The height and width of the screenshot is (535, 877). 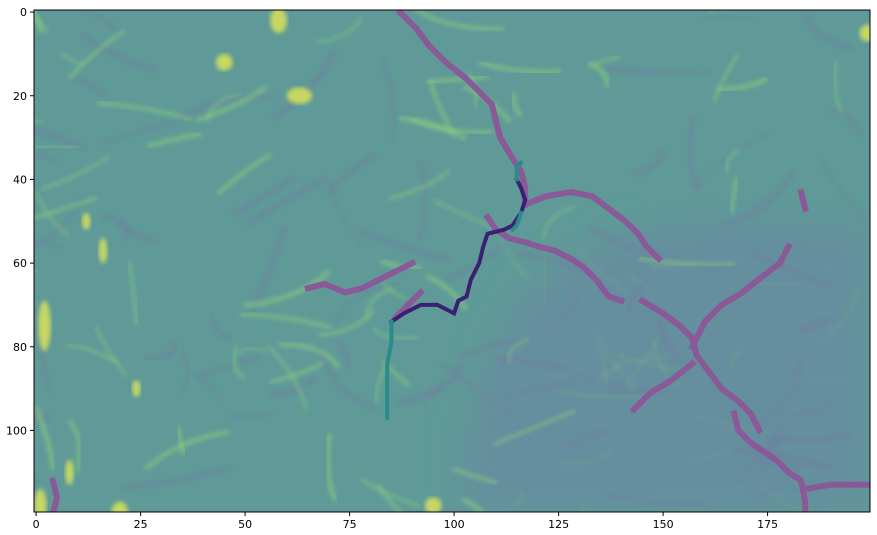 What do you see at coordinates (767, 524) in the screenshot?
I see `x-tick-label: 175` at bounding box center [767, 524].